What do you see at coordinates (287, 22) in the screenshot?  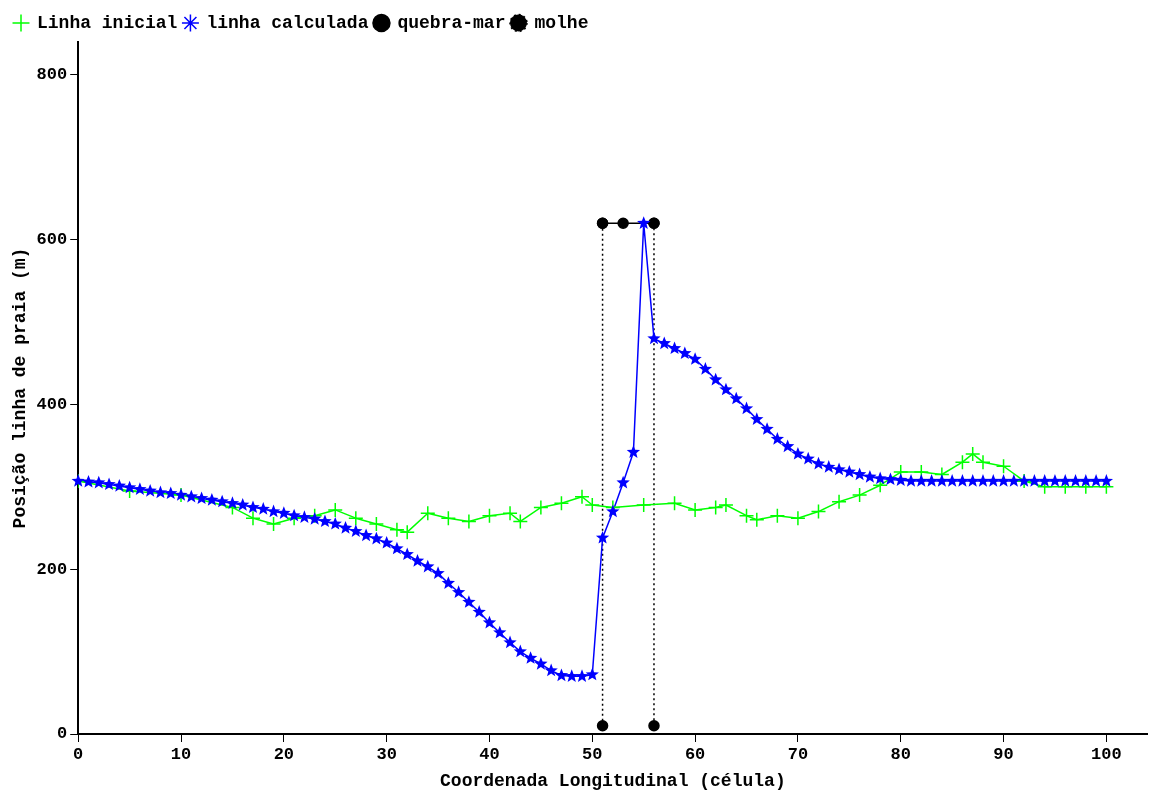 I see `legend-label: linha calculada` at bounding box center [287, 22].